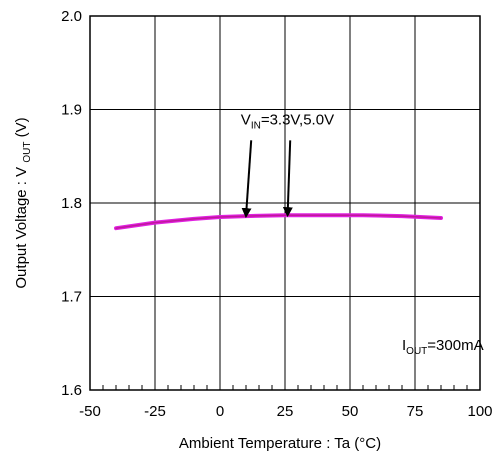 The height and width of the screenshot is (460, 496). I want to click on annotation-label: VIN=3.3V,5.0V, so click(287, 121).